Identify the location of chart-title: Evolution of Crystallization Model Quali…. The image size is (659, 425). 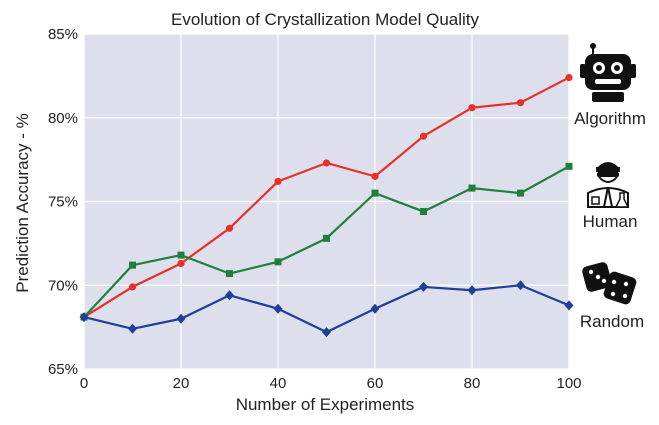
(325, 19).